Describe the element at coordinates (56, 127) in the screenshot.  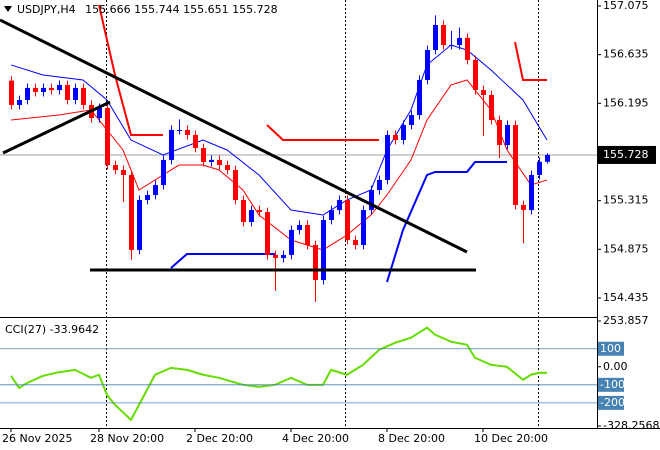
I see `trendline` at that location.